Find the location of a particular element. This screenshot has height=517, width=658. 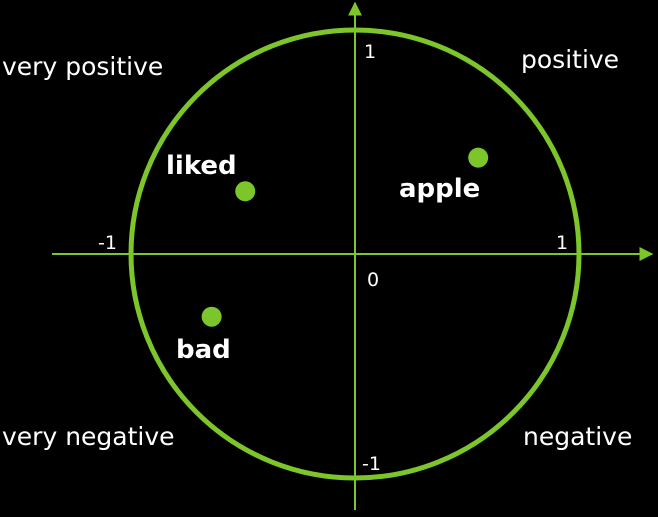

quadrant-label-top-right: positive is located at coordinates (570, 59).